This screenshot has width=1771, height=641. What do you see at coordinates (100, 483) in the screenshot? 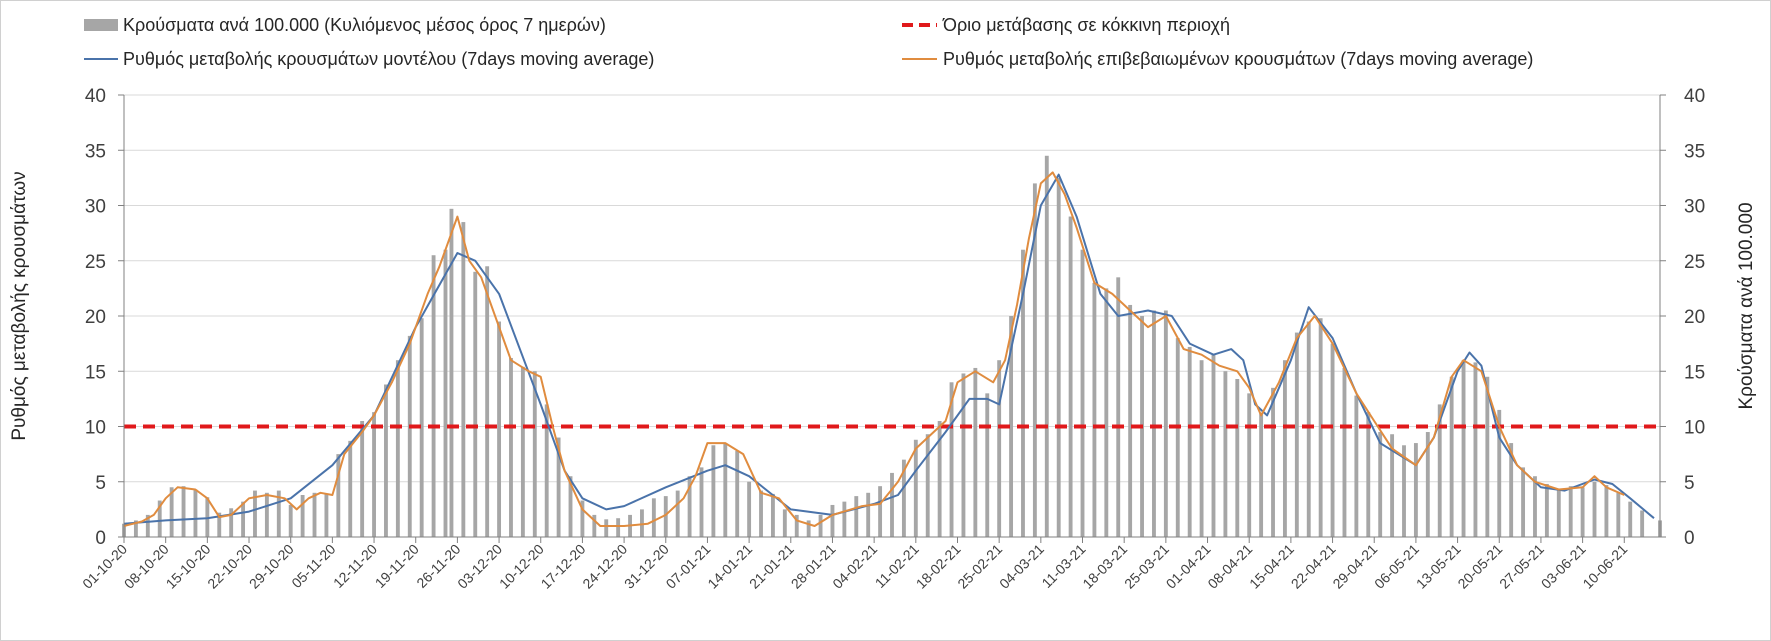
I see `y-tick-label-left: 5` at bounding box center [100, 483].